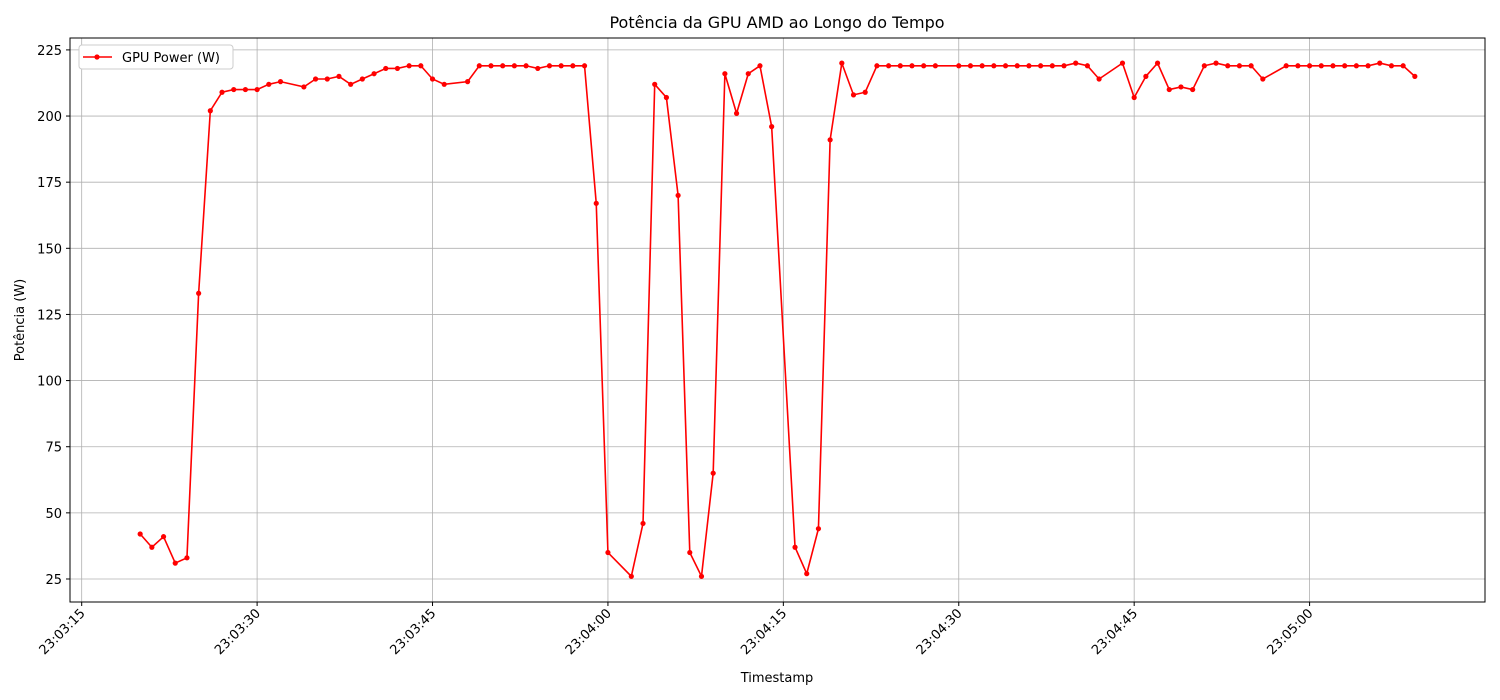 This screenshot has height=700, width=1500. What do you see at coordinates (53, 448) in the screenshot?
I see `y-tick-label: 75` at bounding box center [53, 448].